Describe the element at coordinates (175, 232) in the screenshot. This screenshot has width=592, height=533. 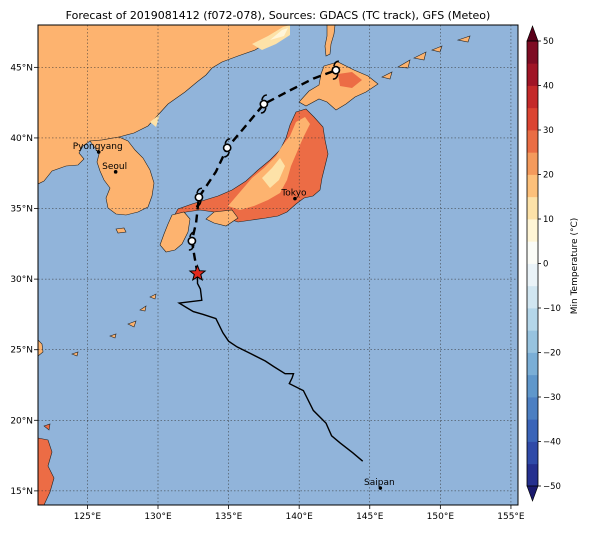
I see `land-kyushu` at that location.